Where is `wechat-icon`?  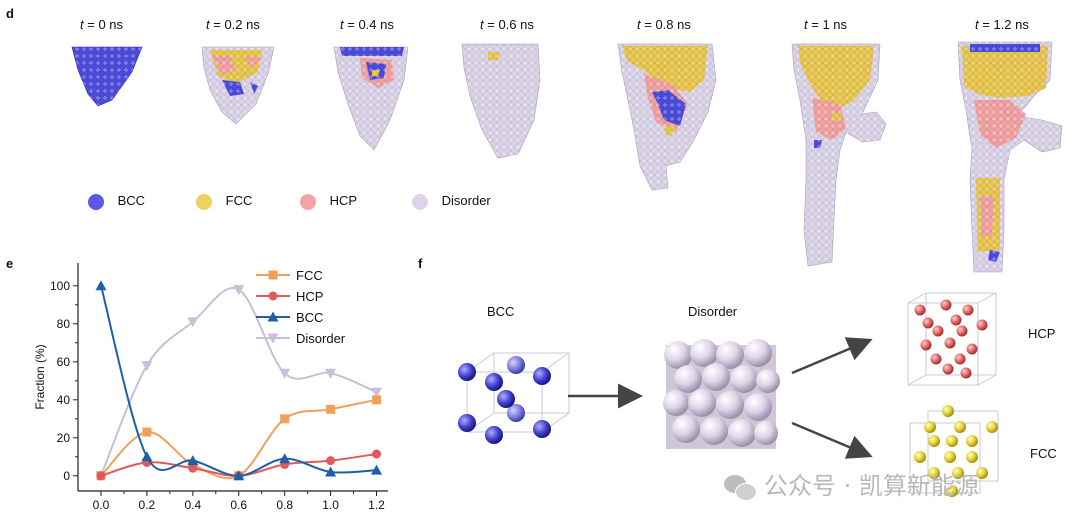 wechat-icon is located at coordinates (741, 487).